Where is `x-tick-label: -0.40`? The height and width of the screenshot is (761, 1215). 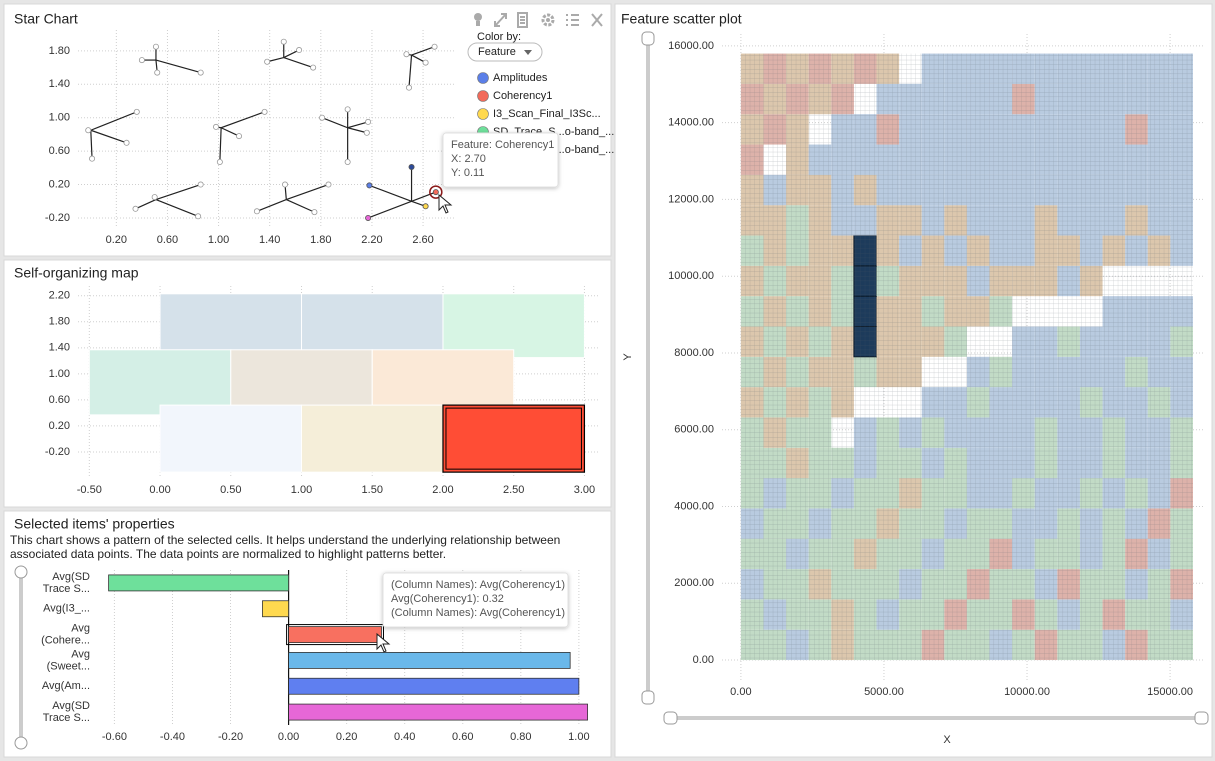 x-tick-label: -0.40 is located at coordinates (172, 737).